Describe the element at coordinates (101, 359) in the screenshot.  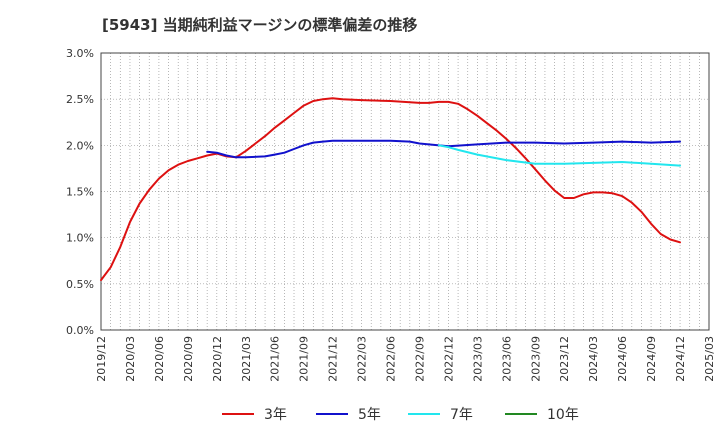
I see `x-tick-label: 2019/12` at that location.